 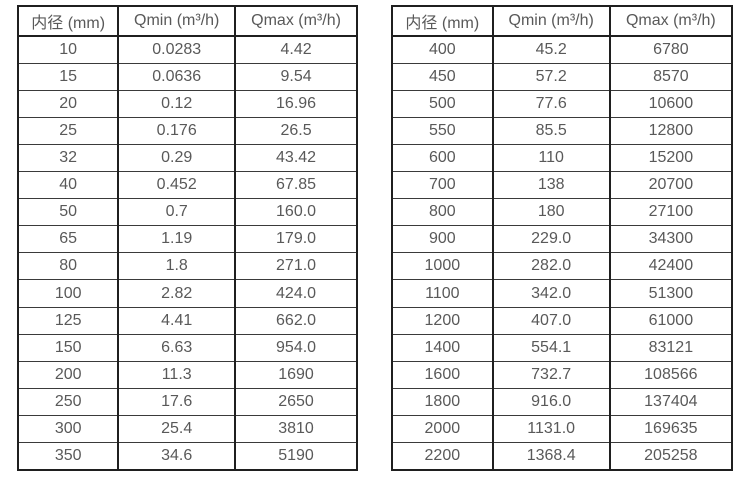 I want to click on table-cell: 17.6, so click(x=177, y=401).